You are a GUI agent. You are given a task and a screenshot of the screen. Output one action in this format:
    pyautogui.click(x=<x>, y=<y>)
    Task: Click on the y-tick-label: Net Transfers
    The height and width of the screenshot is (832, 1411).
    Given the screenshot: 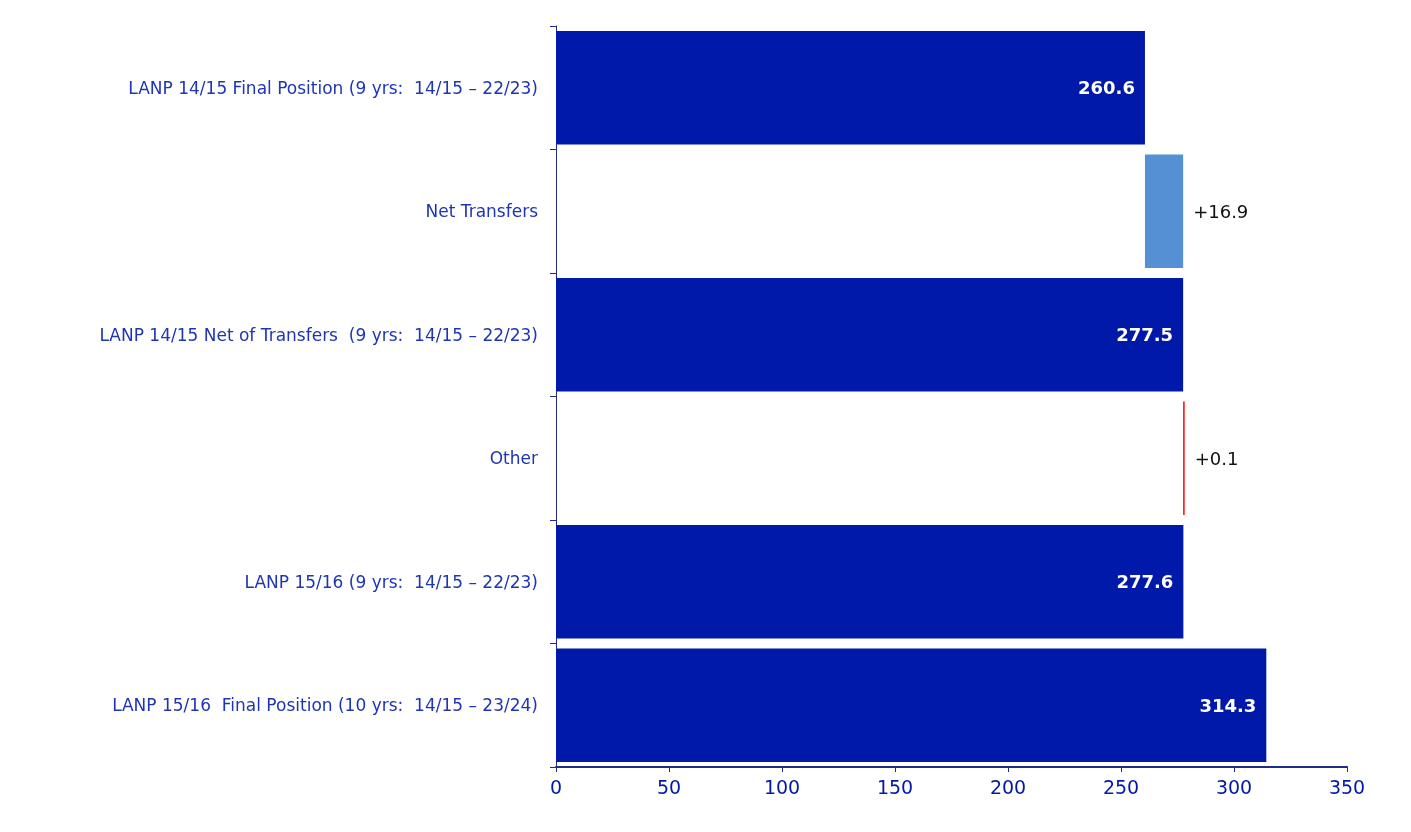 What is the action you would take?
    pyautogui.click(x=482, y=211)
    